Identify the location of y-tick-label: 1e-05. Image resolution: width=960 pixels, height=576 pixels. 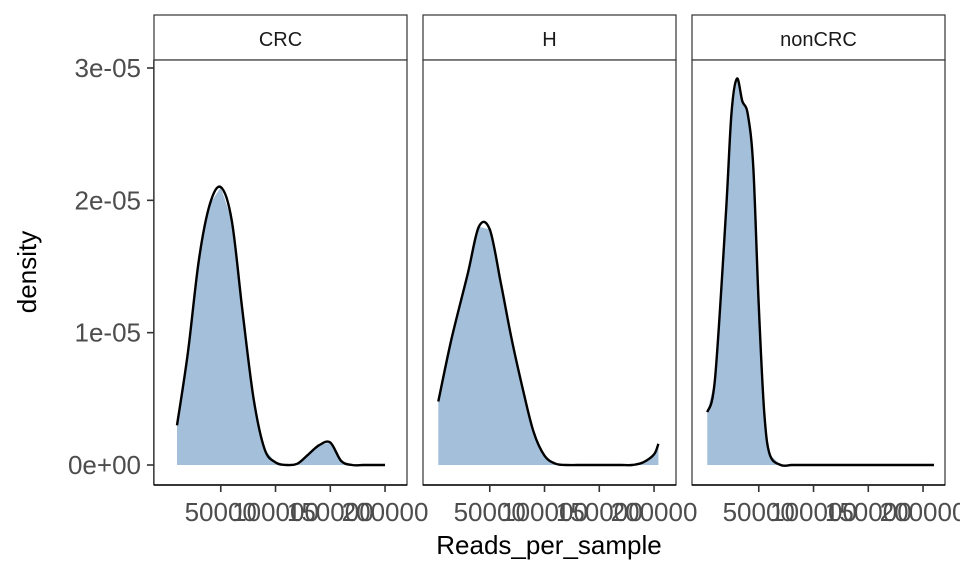
(108, 333).